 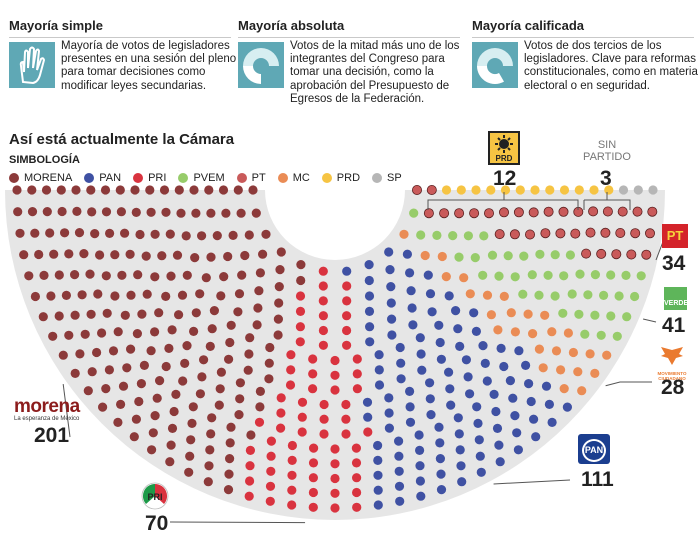 I want to click on morena-count: 201, so click(x=52, y=435).